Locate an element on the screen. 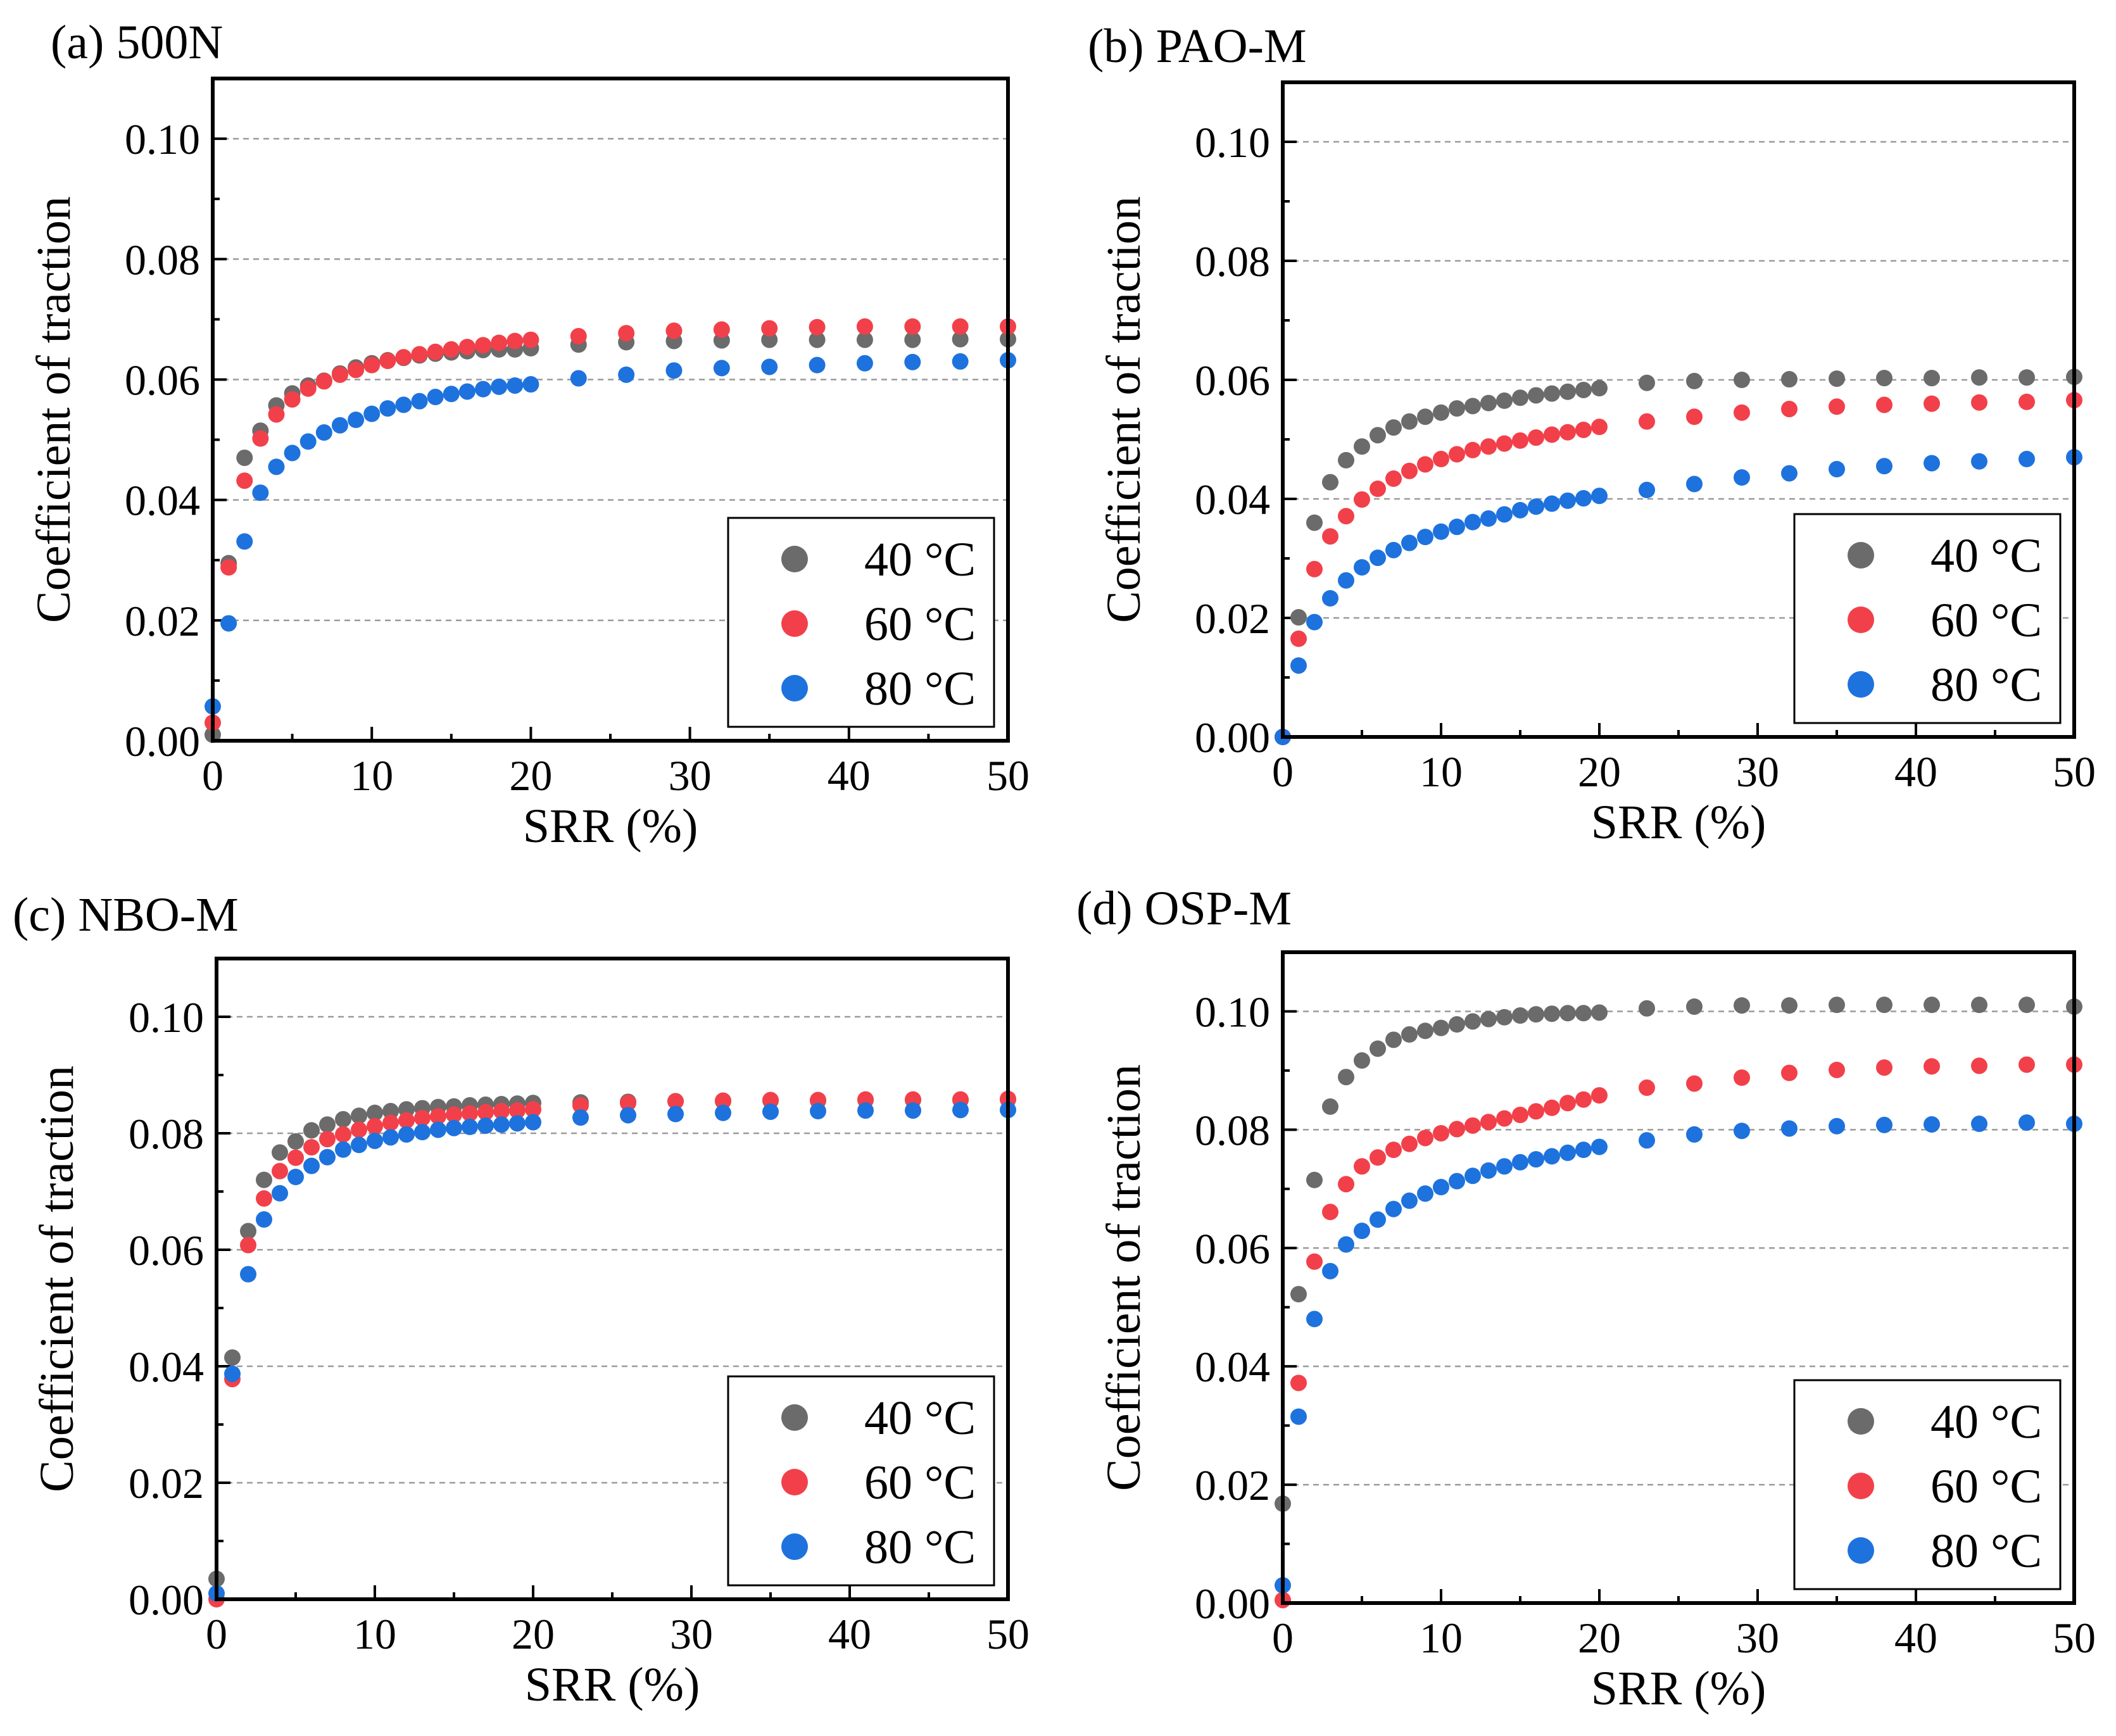 Image resolution: width=2116 pixels, height=1736 pixels. legend-marker is located at coordinates (1861, 1421).